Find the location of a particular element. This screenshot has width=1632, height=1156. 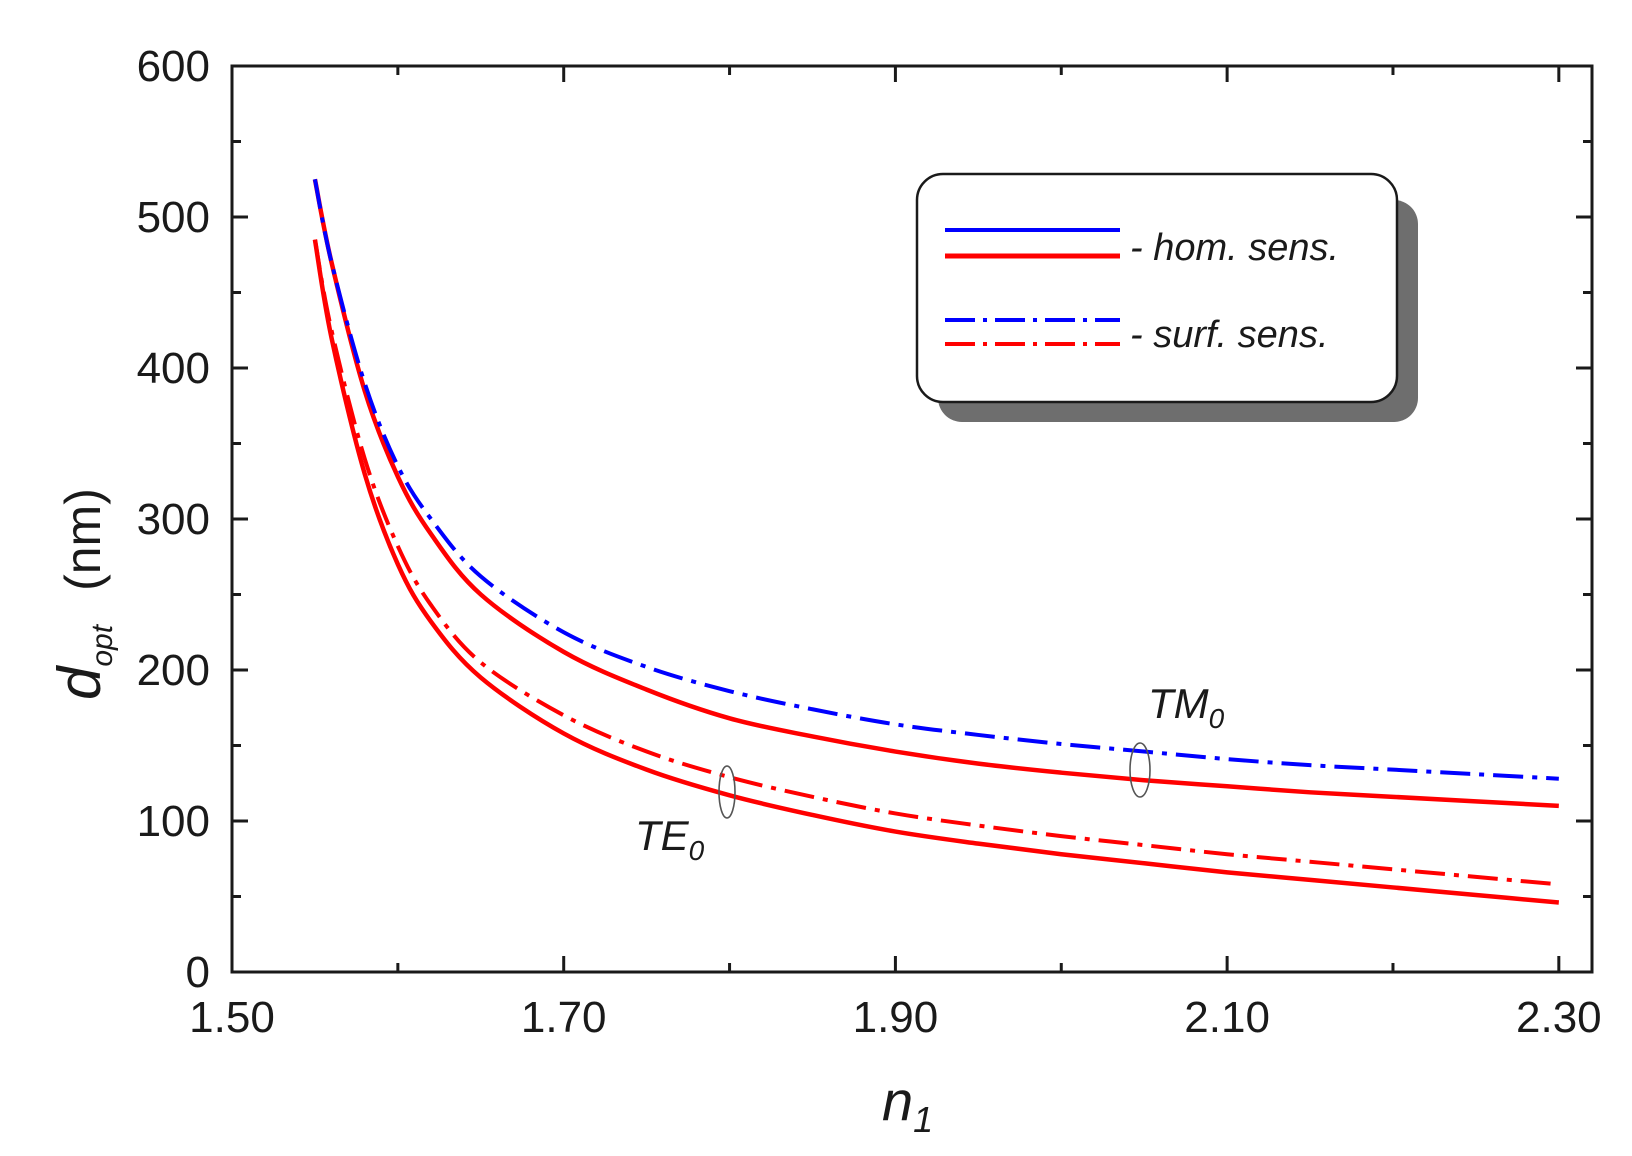

y-axis-title-unit: (nm) is located at coordinates (83, 539).